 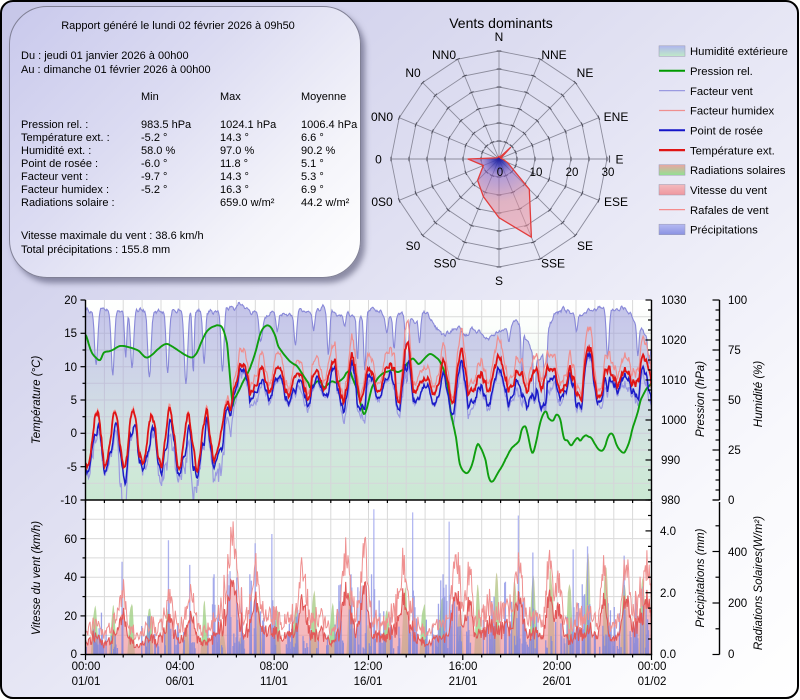 I want to click on svg-text: 16/01, so click(x=368, y=682).